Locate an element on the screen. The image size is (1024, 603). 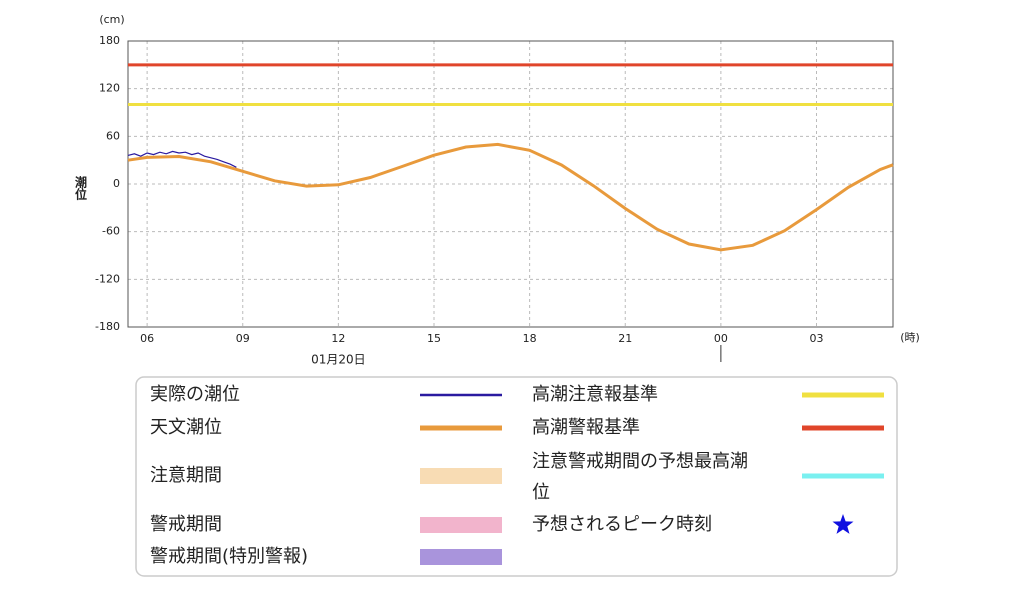
y-tick-label: 120 is located at coordinates (109, 88).